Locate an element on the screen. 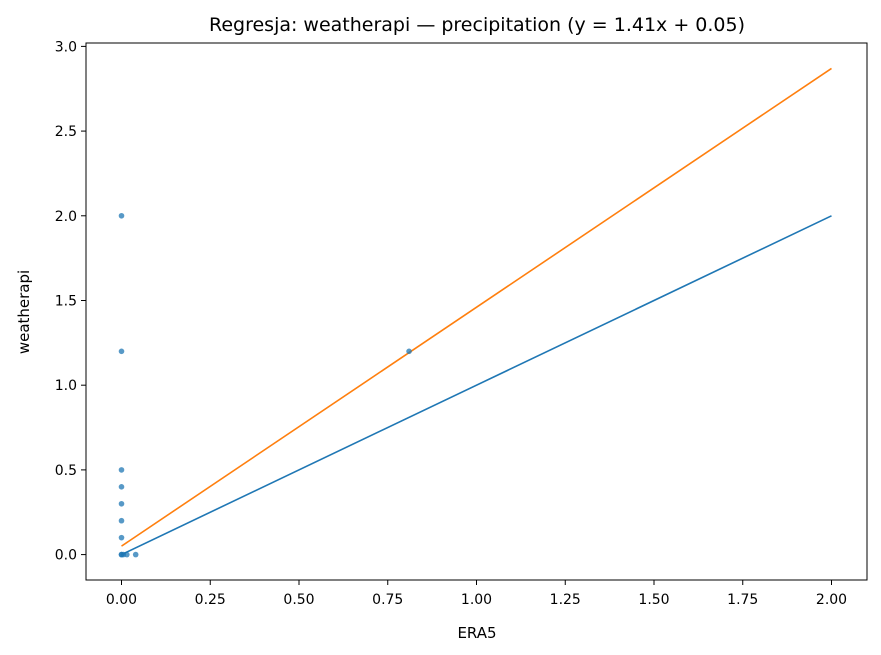 The height and width of the screenshot is (655, 881). x-tick-label: 1.50 is located at coordinates (653, 600).